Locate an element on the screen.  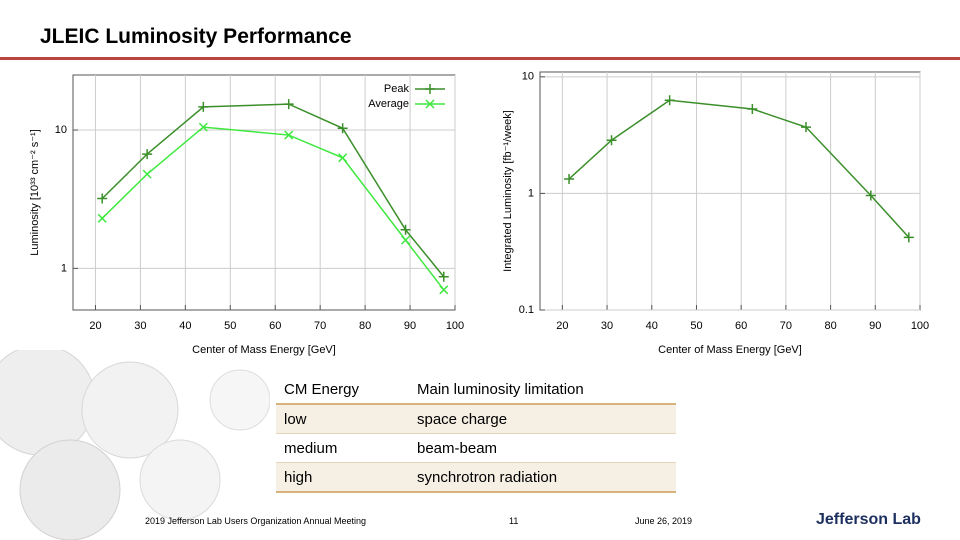
table-cell: synchrotron radiation is located at coordinates (542, 477).